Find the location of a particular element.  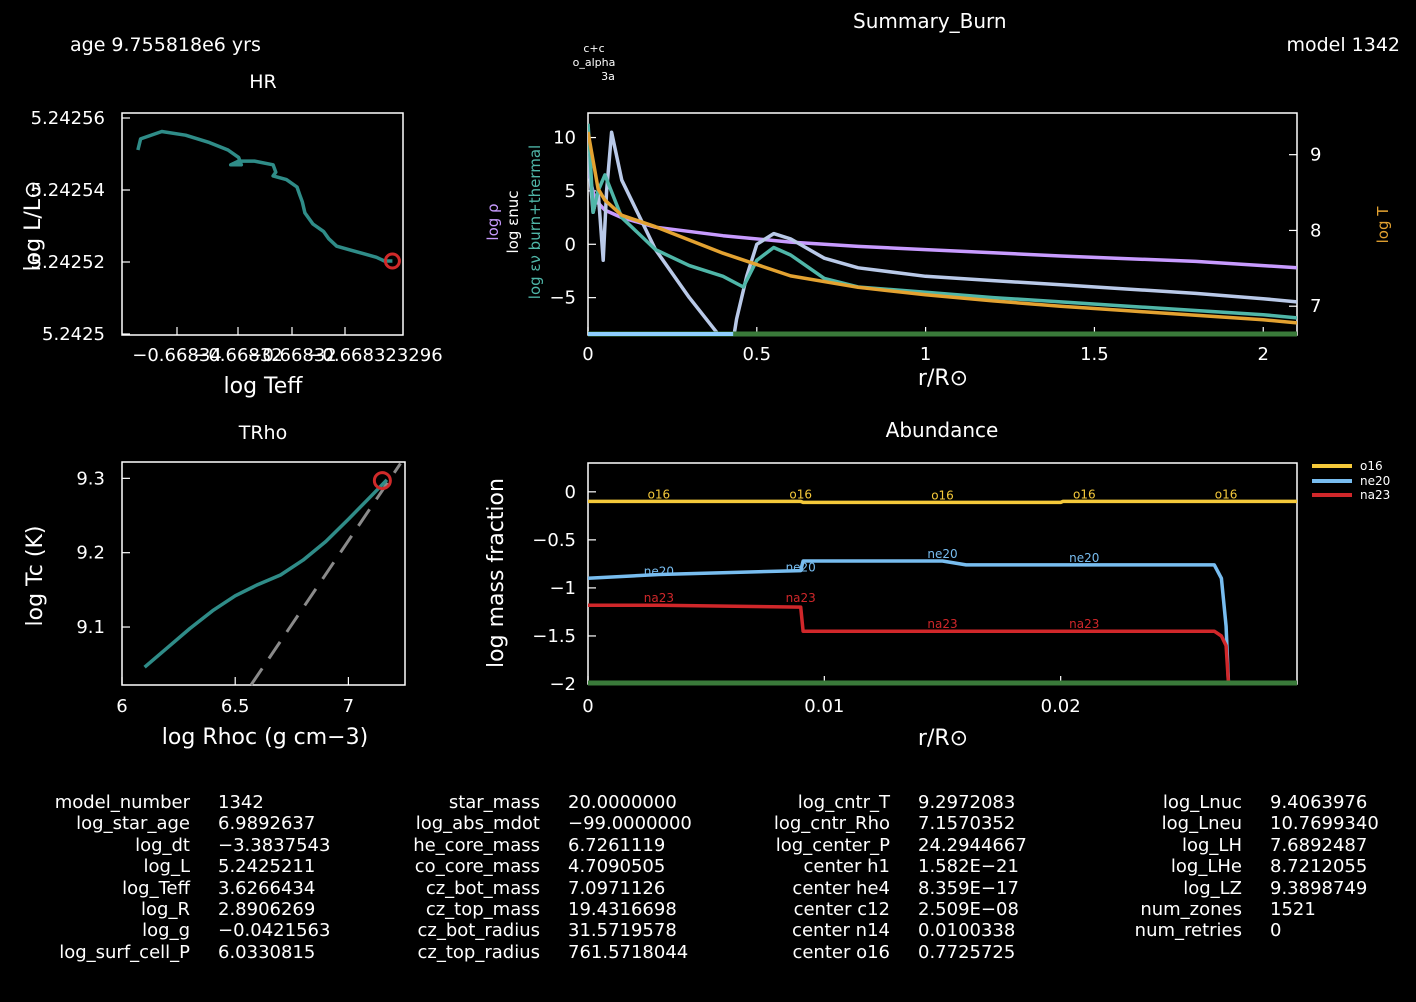

trho-xlabel: log Rhoc (g cm−3) is located at coordinates (265, 737).